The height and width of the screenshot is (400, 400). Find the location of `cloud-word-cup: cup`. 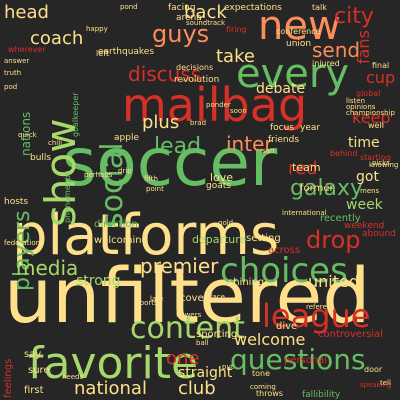

cloud-word-cup: cup is located at coordinates (381, 77).